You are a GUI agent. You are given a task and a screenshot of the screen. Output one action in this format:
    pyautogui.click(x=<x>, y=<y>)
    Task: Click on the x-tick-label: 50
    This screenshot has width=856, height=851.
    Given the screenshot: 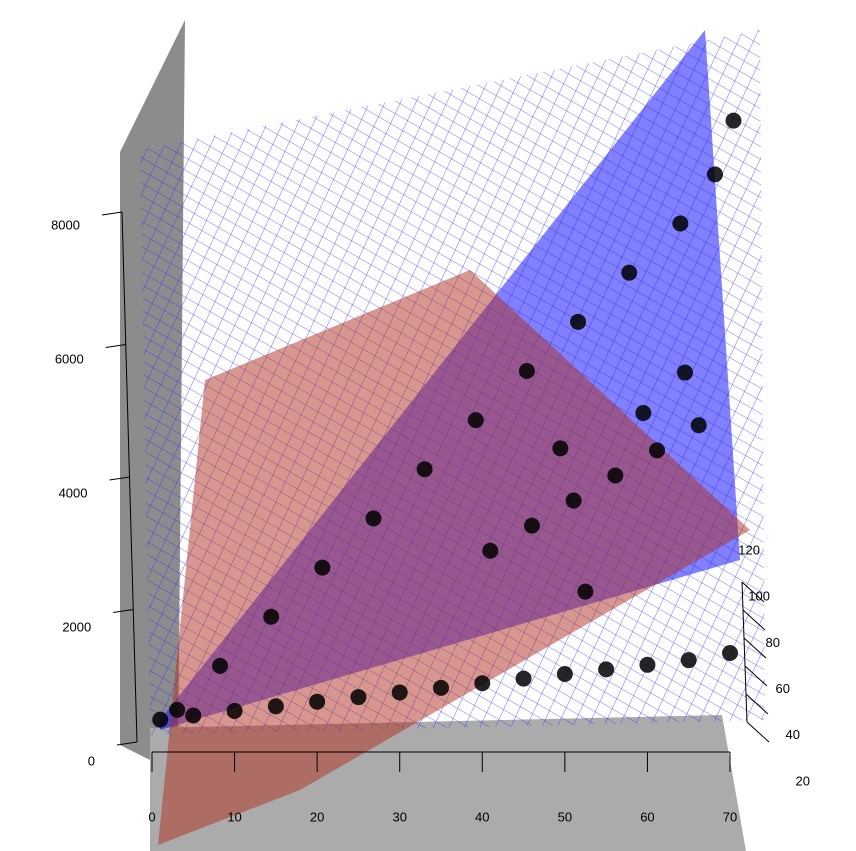 What is the action you would take?
    pyautogui.click(x=565, y=816)
    